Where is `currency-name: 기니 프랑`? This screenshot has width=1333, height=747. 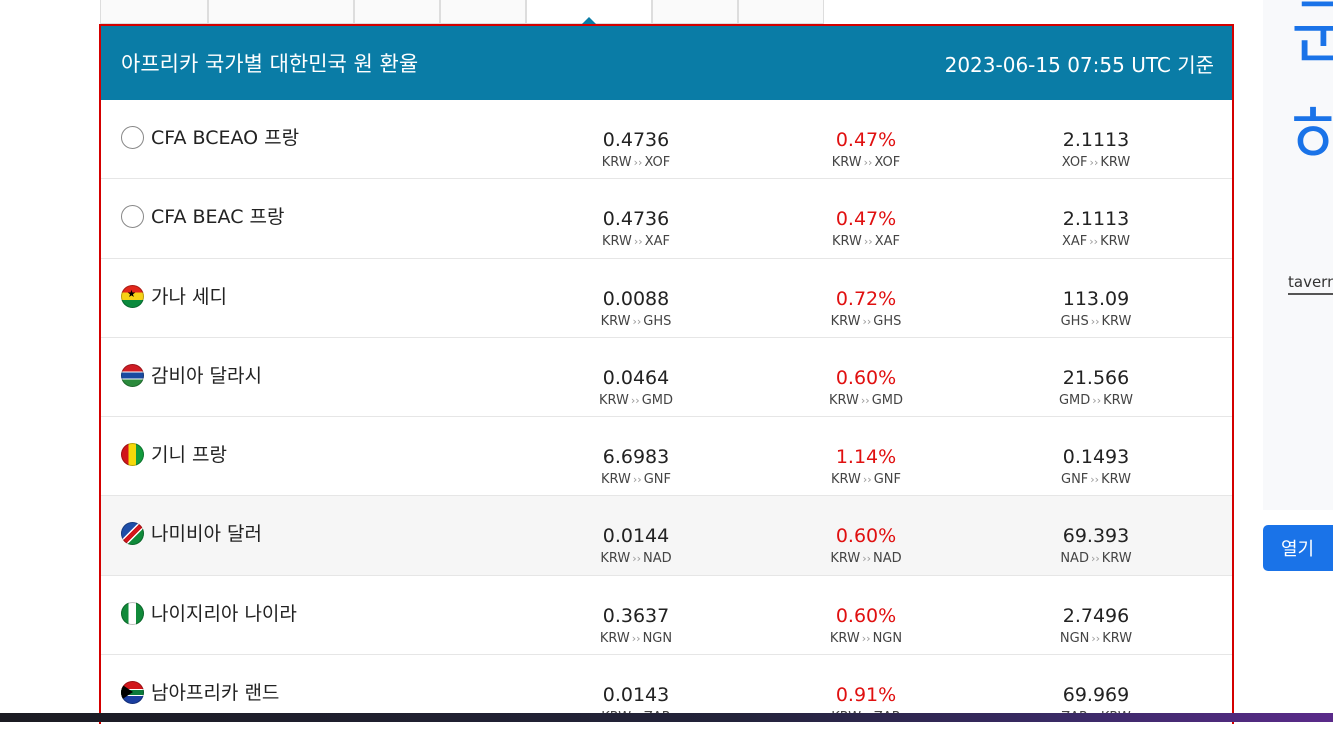
currency-name: 기니 프랑 is located at coordinates (189, 455).